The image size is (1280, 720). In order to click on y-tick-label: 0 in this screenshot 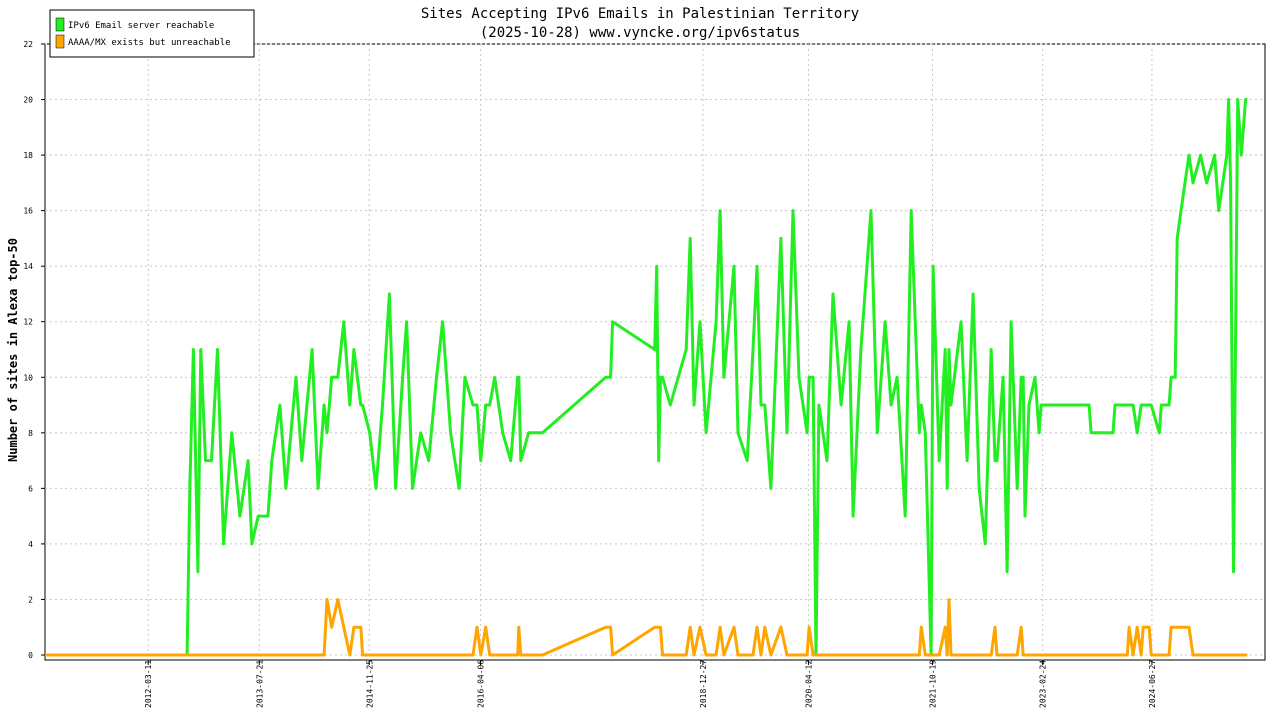, I will do `click(30, 655)`.